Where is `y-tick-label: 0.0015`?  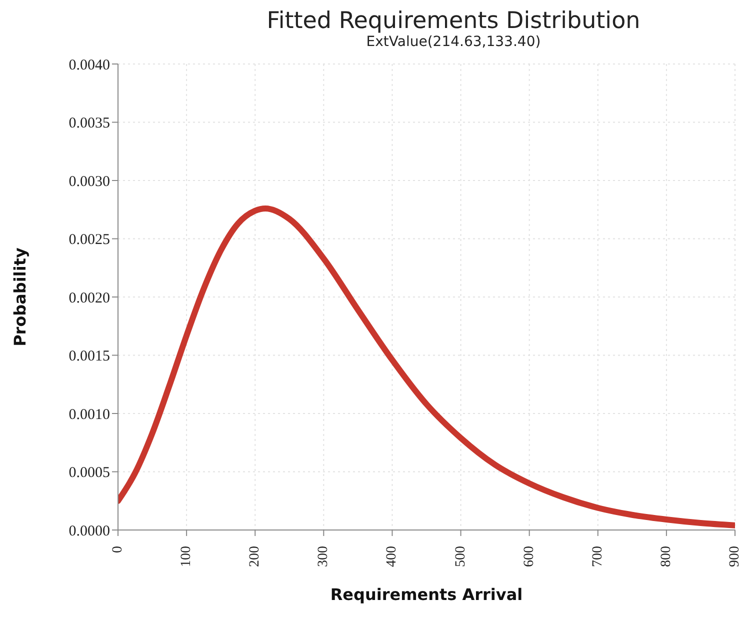 y-tick-label: 0.0015 is located at coordinates (89, 356).